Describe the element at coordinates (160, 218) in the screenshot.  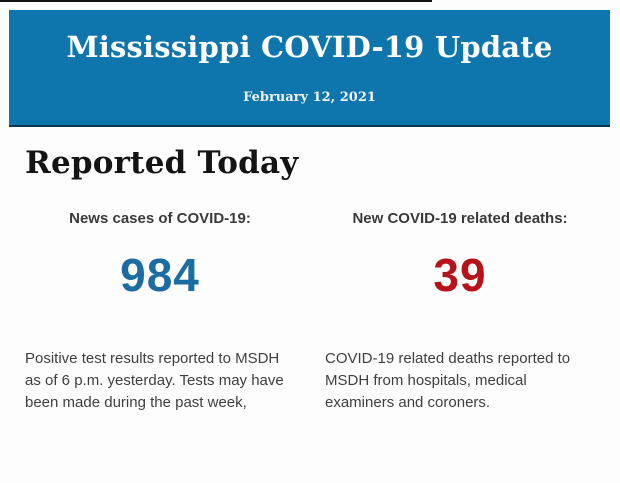
I see `new-cases-label: News cases of COVID-19:` at that location.